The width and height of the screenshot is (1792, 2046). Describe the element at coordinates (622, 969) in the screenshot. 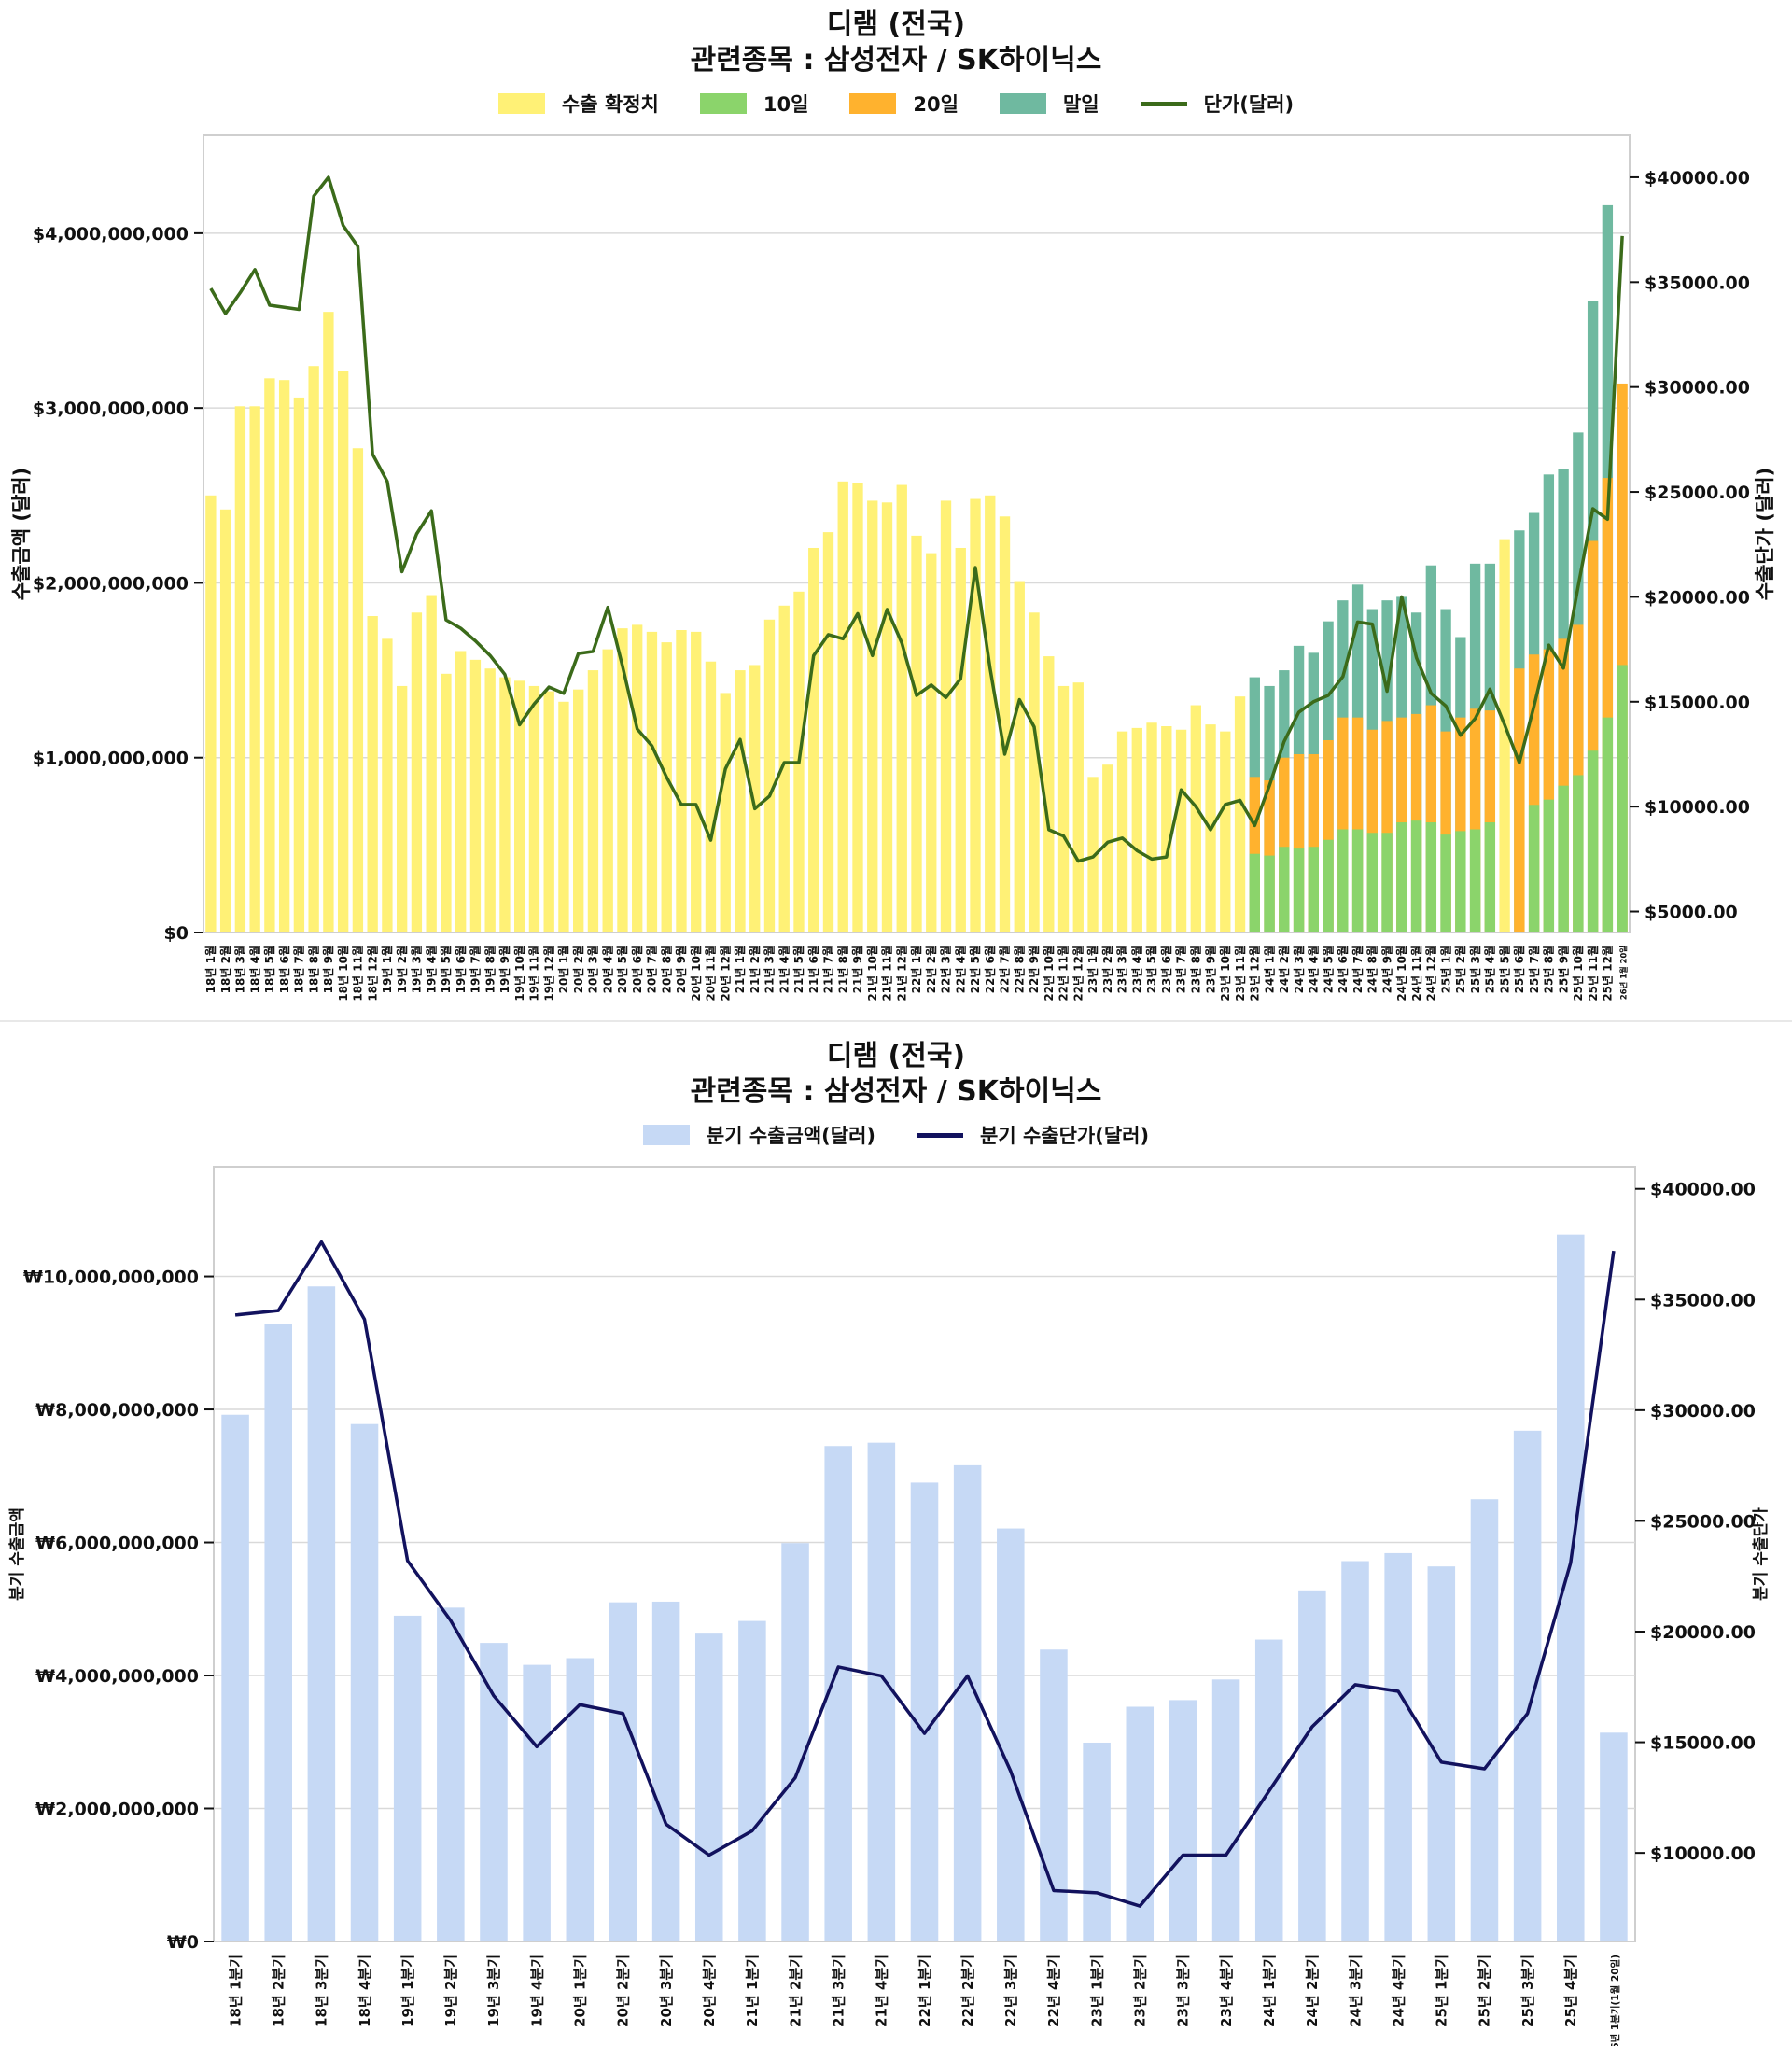

I see `x-tick-label: 20년 5월` at that location.